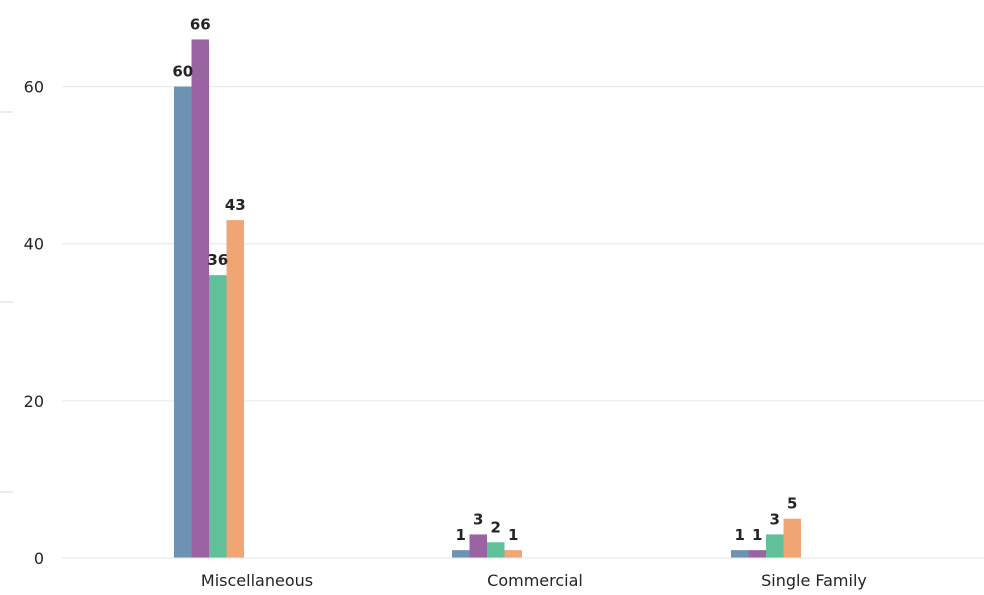  What do you see at coordinates (792, 538) in the screenshot?
I see `bar-single-family-s4` at bounding box center [792, 538].